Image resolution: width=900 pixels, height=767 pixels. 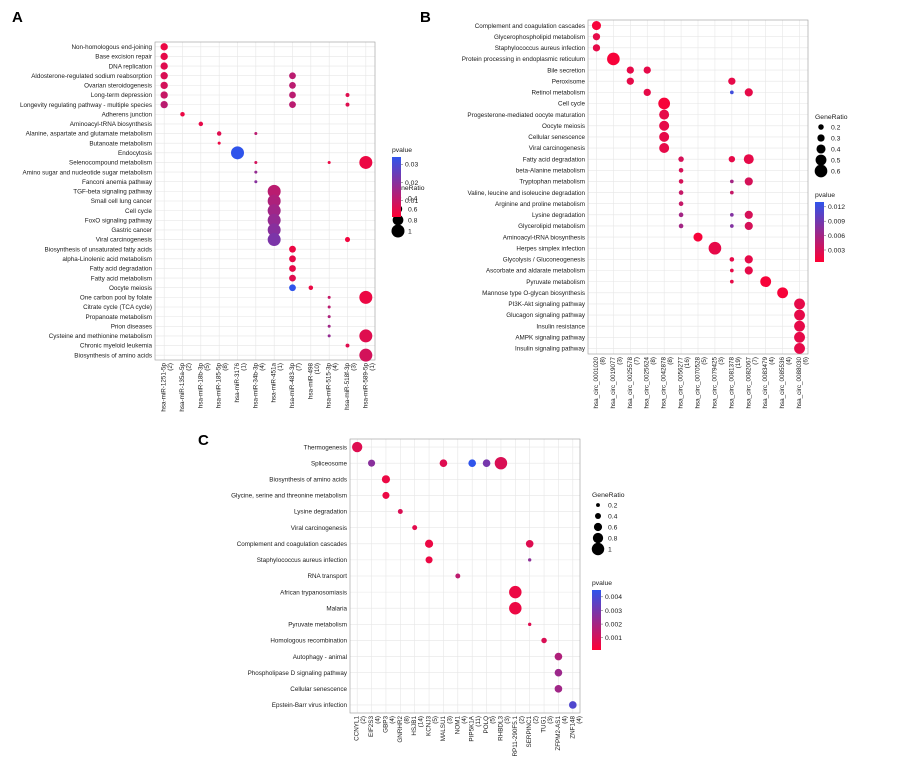 I want to click on color-tick-label: 0.009, so click(x=836, y=222).